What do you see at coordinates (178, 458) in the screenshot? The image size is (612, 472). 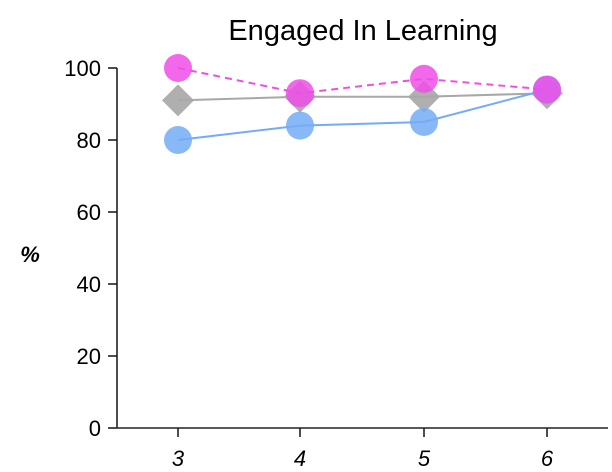 I see `x-tick-label: 3` at bounding box center [178, 458].